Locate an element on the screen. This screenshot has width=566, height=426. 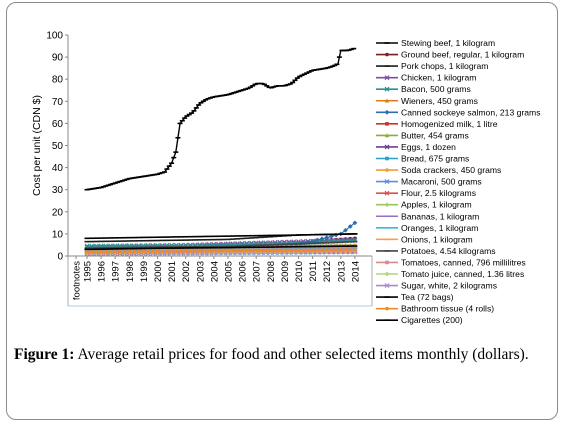
legend-entry: Homogenized milk, 1 litre is located at coordinates (437, 124).